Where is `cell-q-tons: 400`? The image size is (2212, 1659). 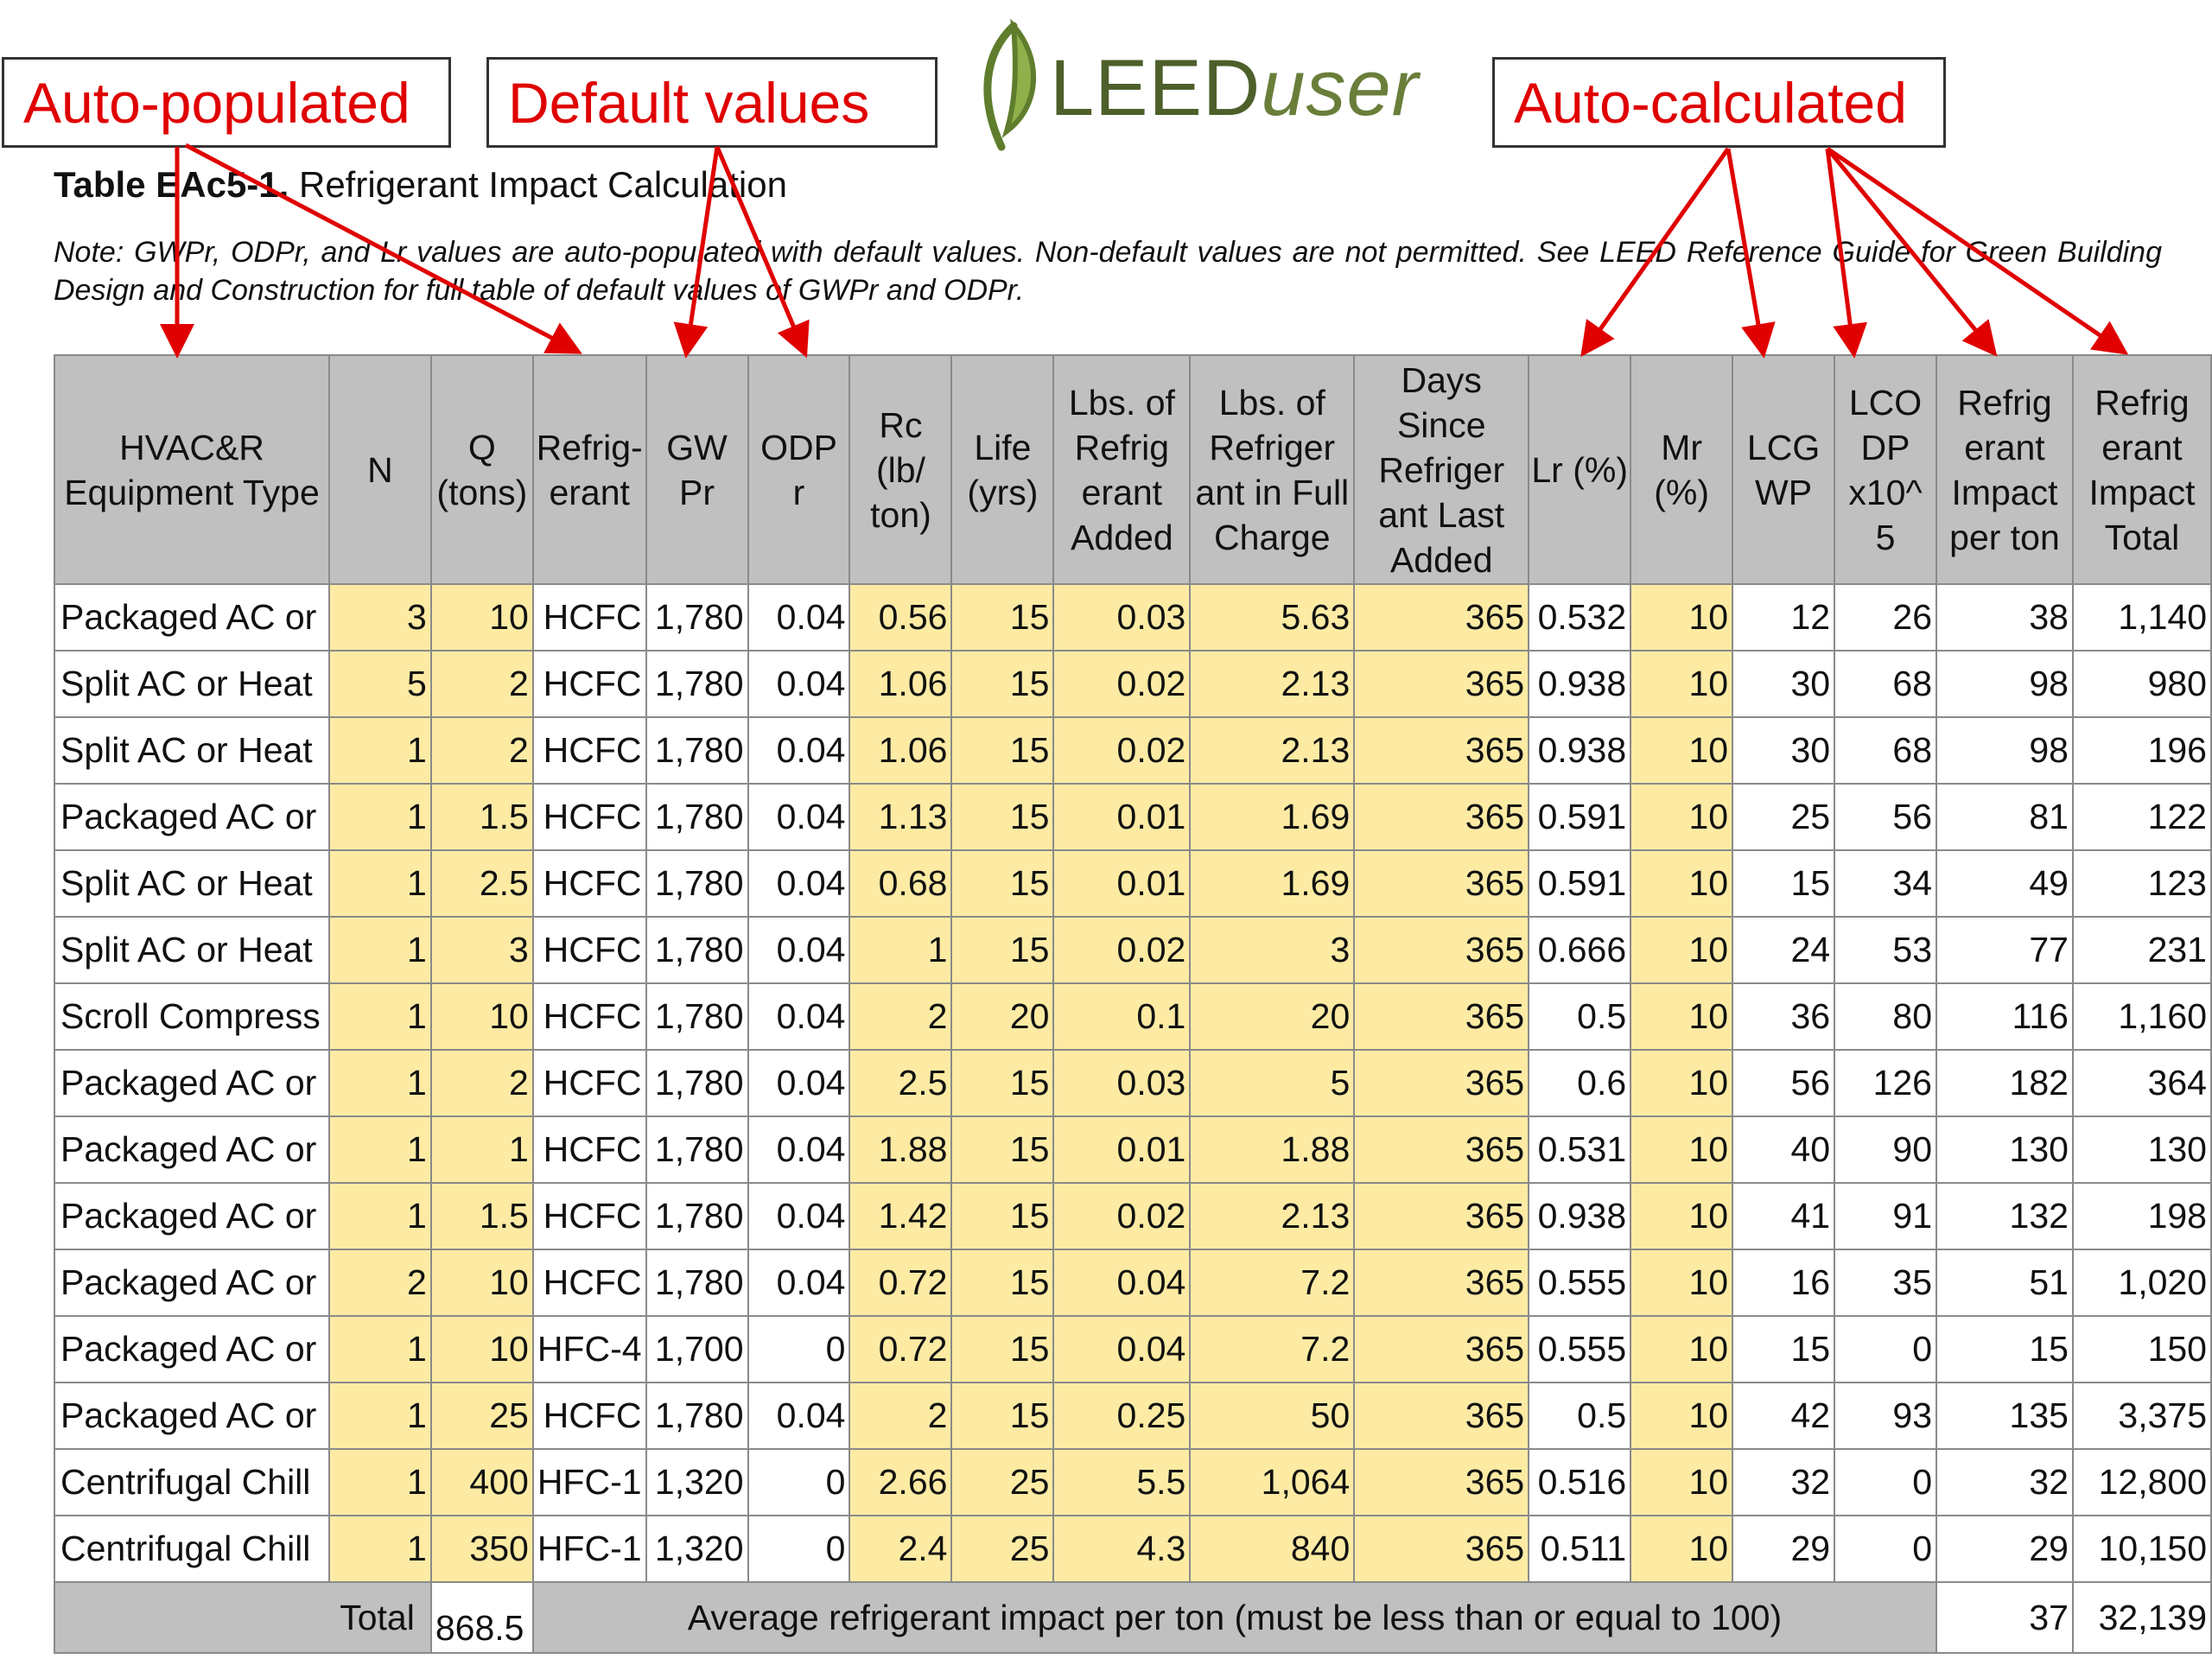 cell-q-tons: 400 is located at coordinates (481, 1482).